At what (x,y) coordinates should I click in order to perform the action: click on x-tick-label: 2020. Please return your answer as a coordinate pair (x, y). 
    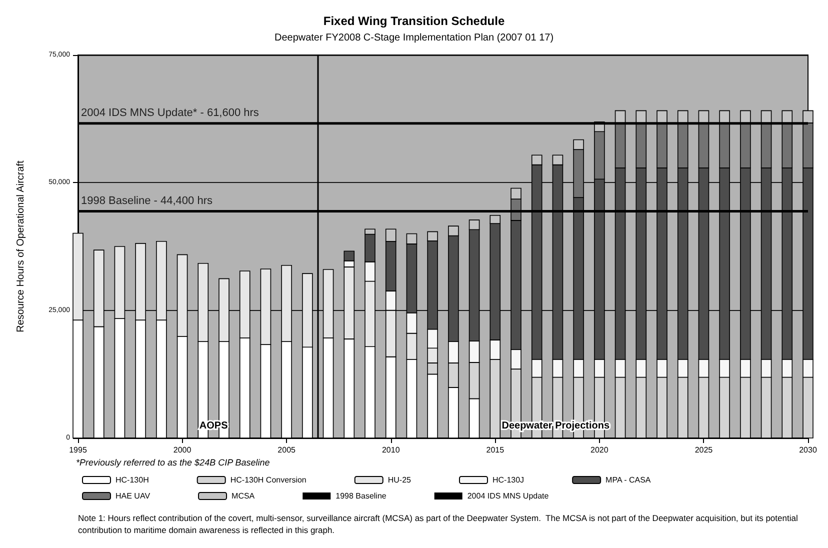
    Looking at the image, I should click on (599, 450).